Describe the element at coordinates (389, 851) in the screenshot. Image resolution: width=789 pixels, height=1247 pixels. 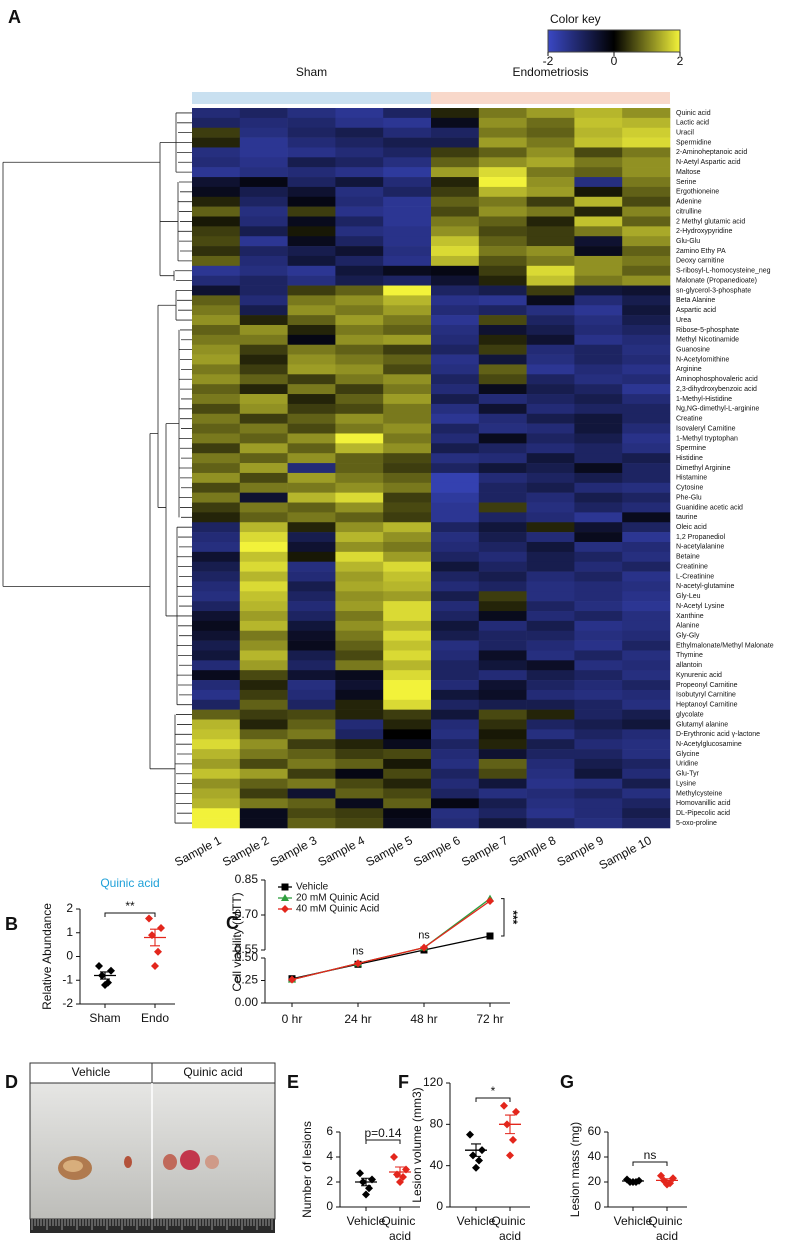
I see `column-label: Sample 5` at that location.